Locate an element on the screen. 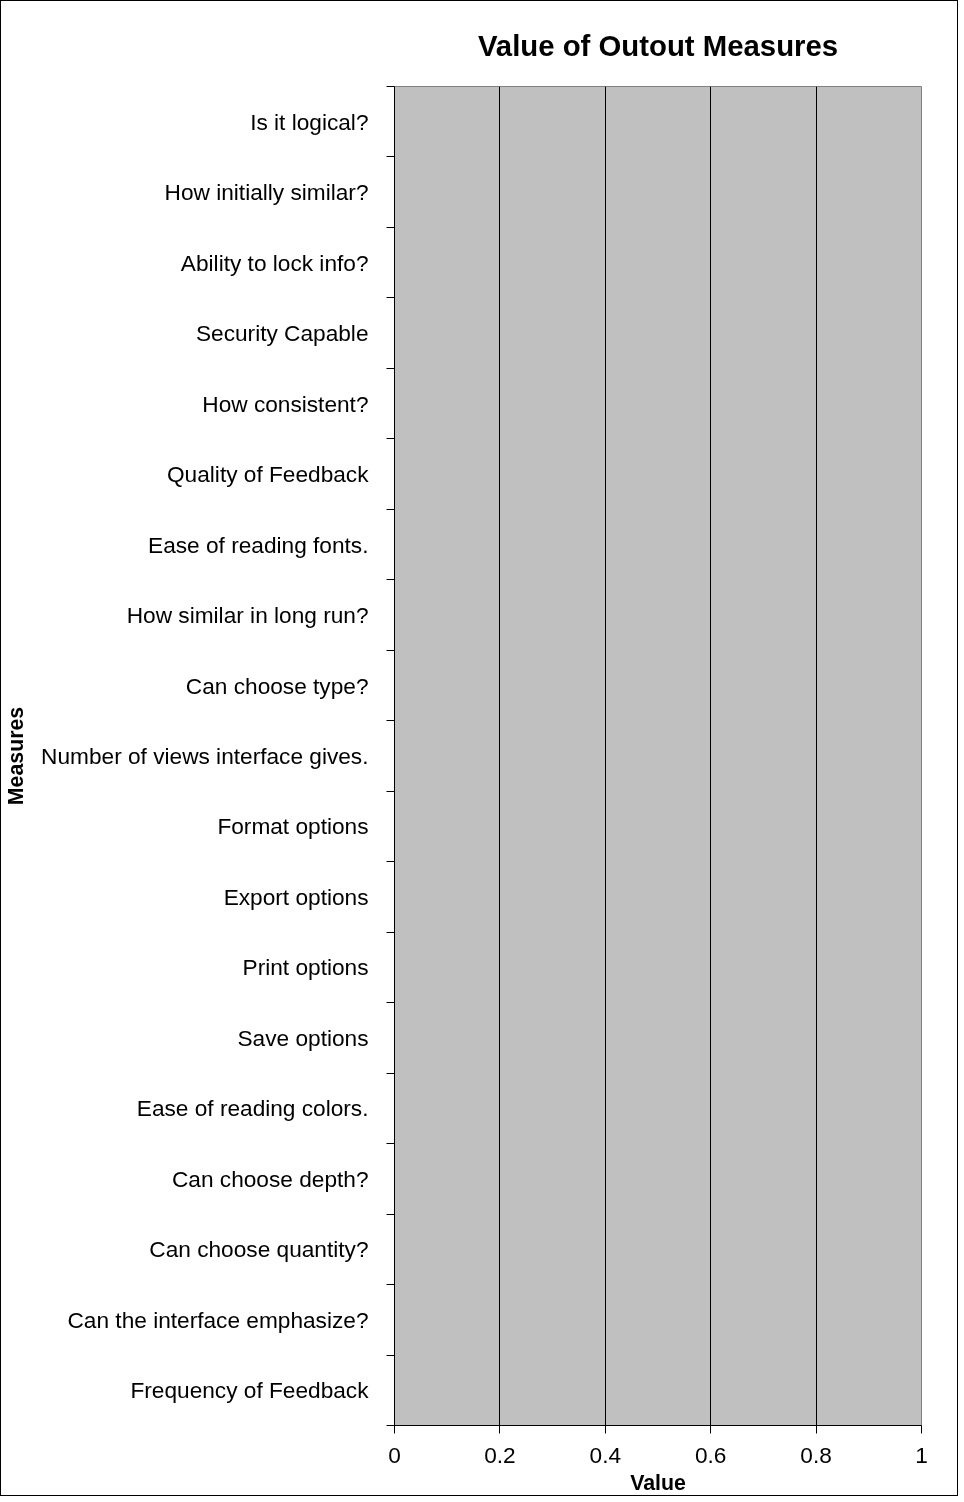 This screenshot has width=964, height=1502. y-tick-label: Can the interface emphasize? is located at coordinates (218, 1319).